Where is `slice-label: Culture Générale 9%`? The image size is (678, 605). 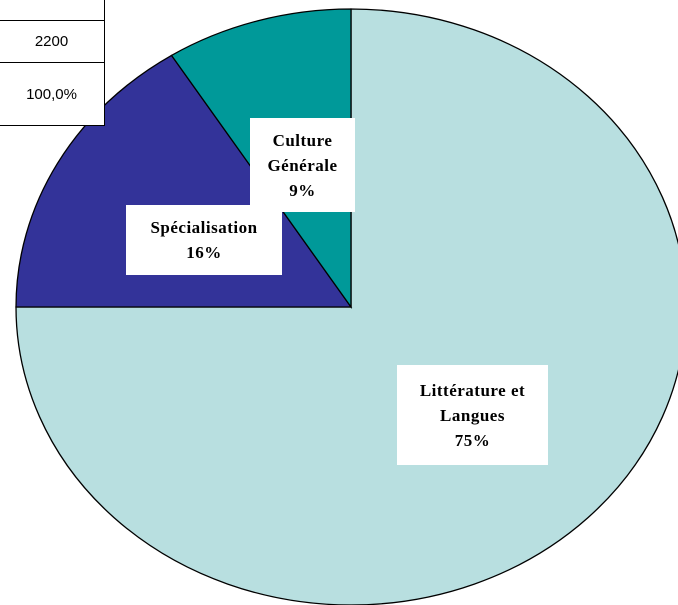 slice-label: Culture Générale 9% is located at coordinates (302, 165).